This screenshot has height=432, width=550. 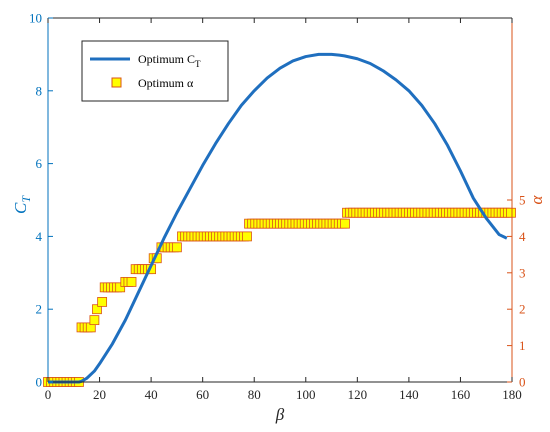 I want to click on legend-marker-swatch, so click(x=116, y=82).